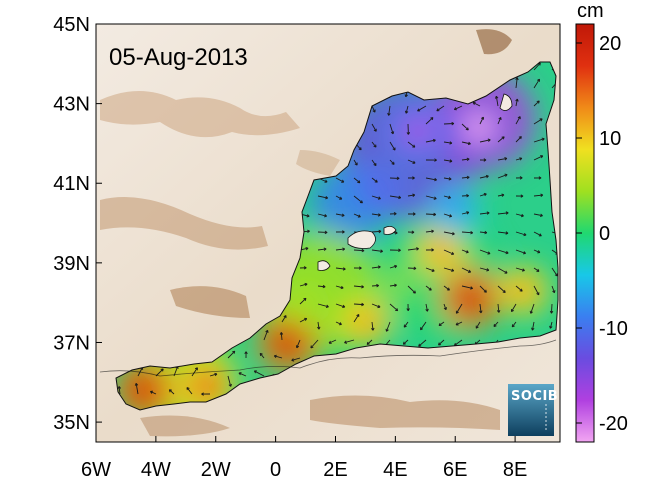 Image resolution: width=650 pixels, height=498 pixels. Describe the element at coordinates (77, 224) in the screenshot. I see `latitude-tick-labels: 45N 43N 41N 39N 37N 35N` at that location.